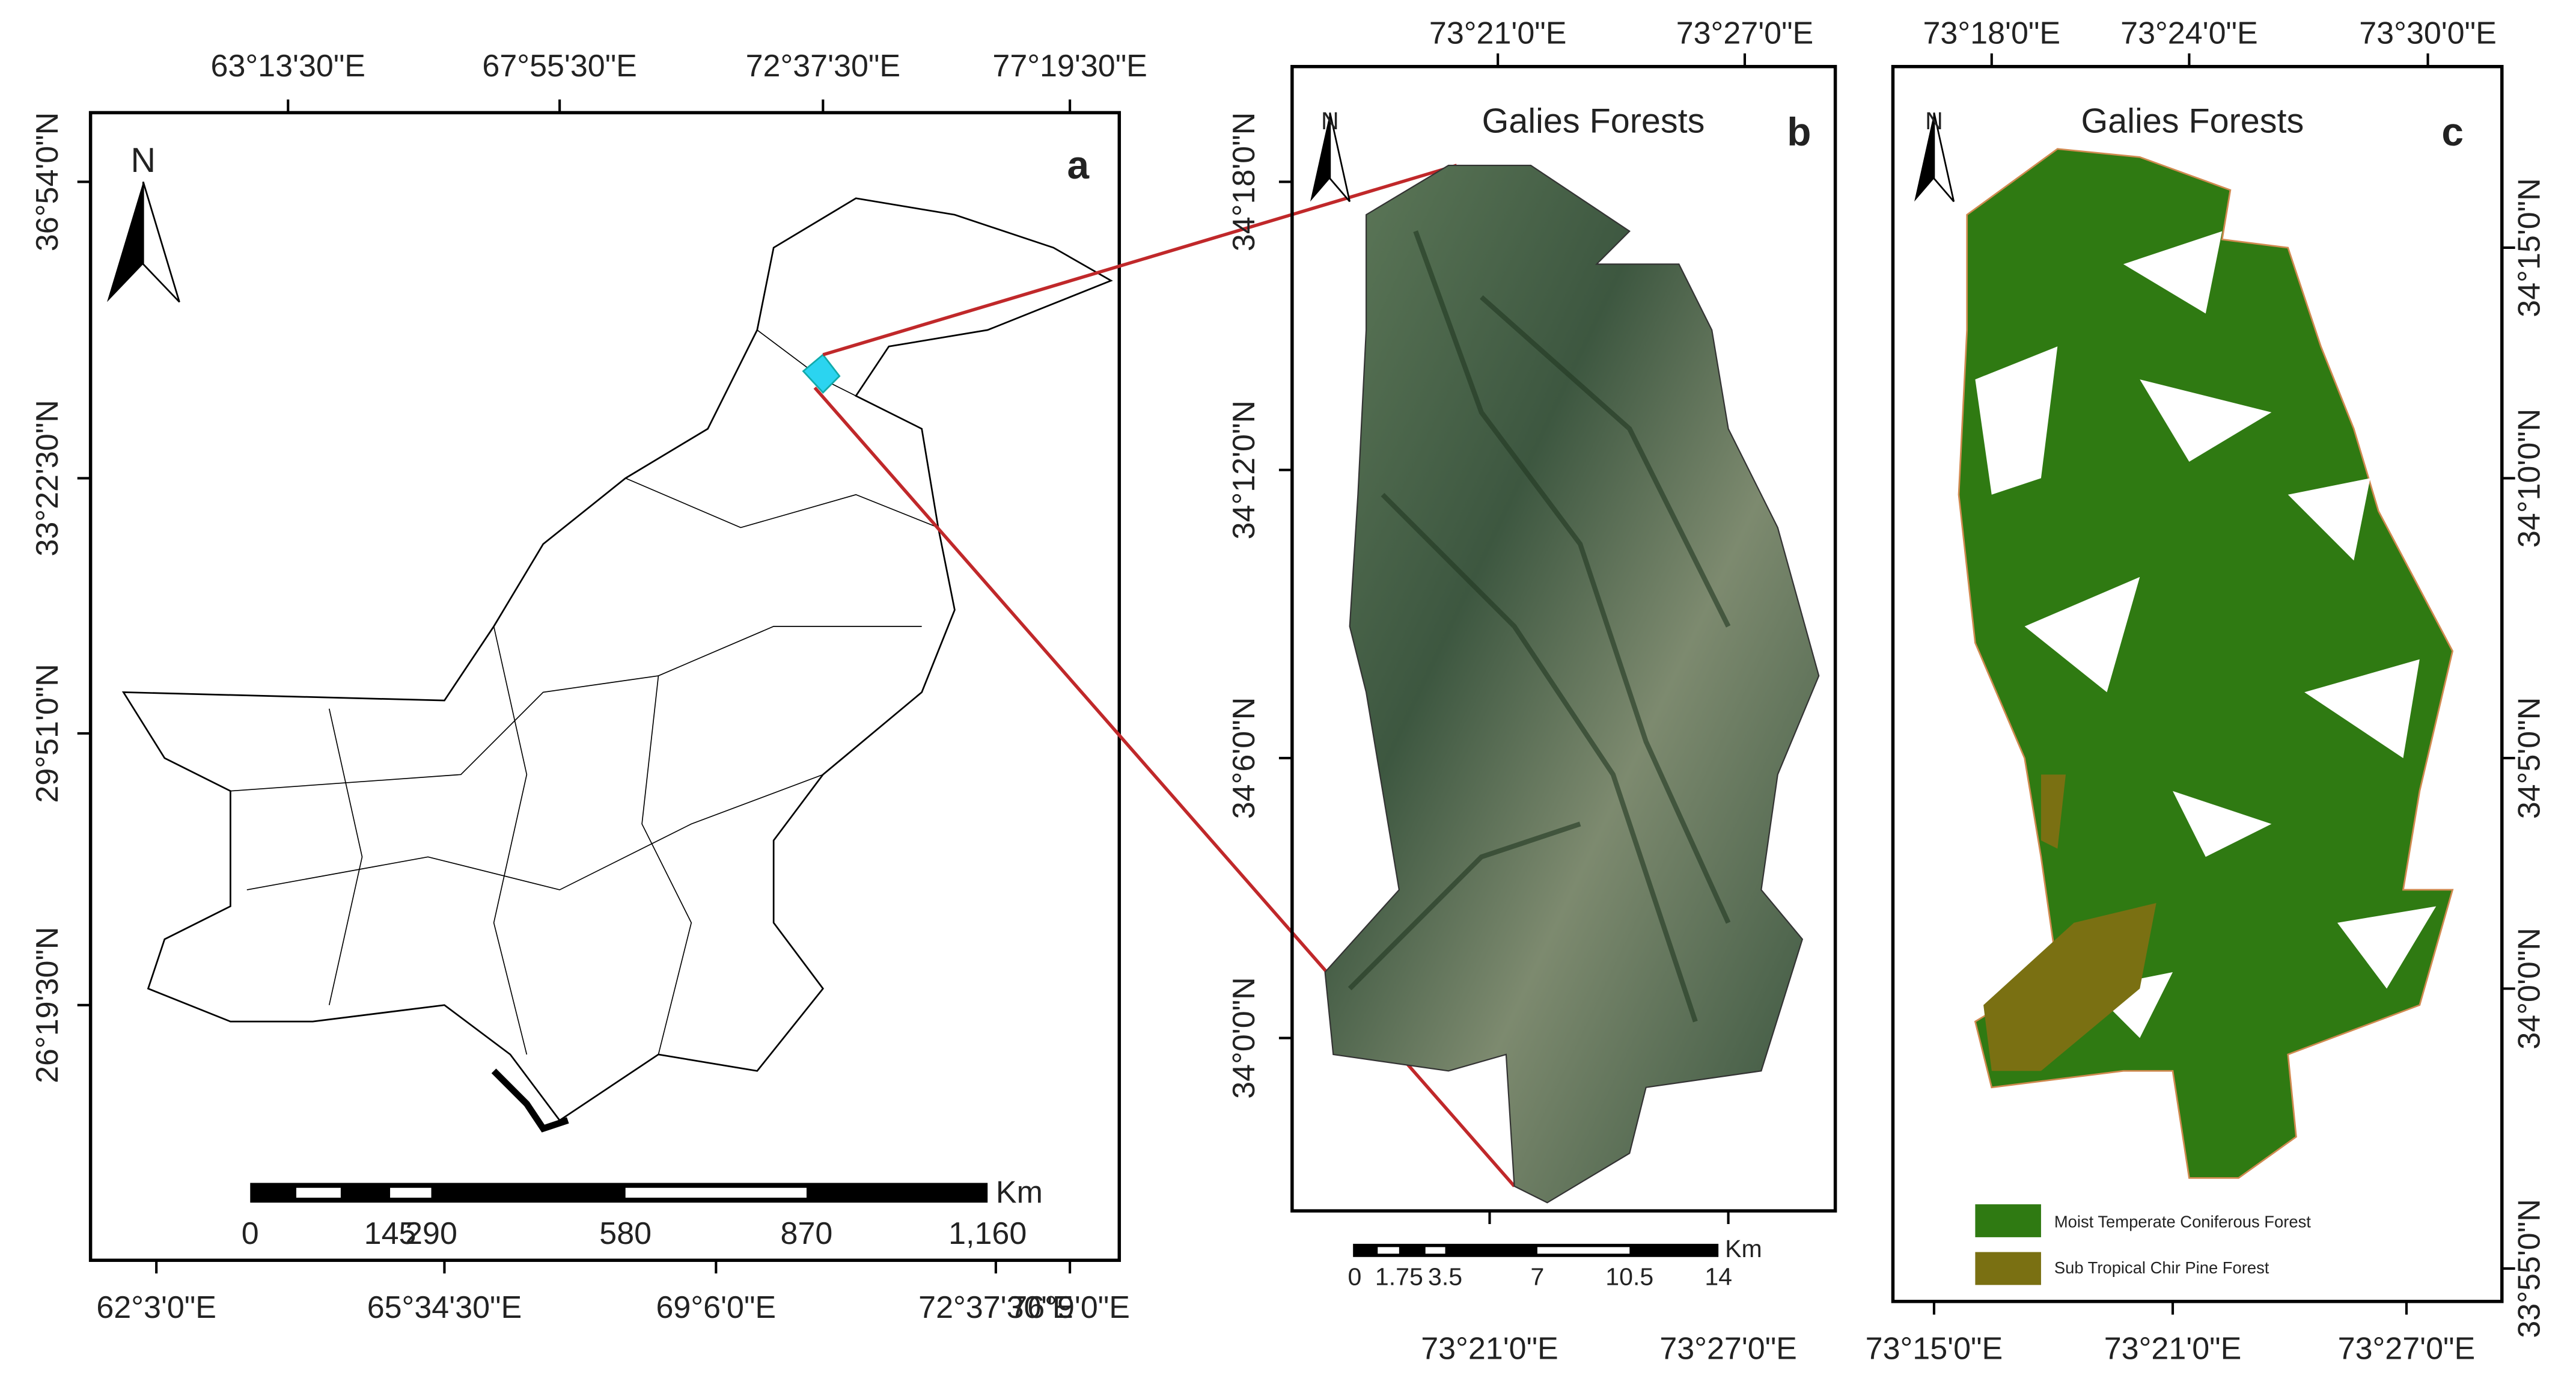 The width and height of the screenshot is (2576, 1396). What do you see at coordinates (2182, 1221) in the screenshot?
I see `legend-label: Moist Temperate Coniferous Forest` at bounding box center [2182, 1221].